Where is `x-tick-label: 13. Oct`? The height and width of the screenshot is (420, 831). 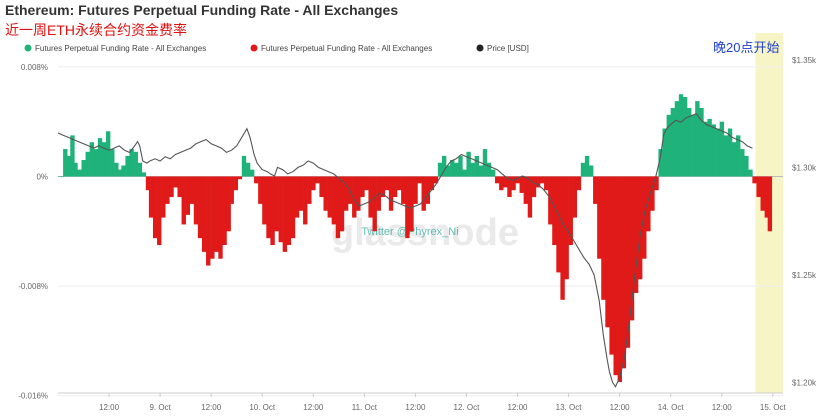
x-tick-label: 13. Oct is located at coordinates (569, 407).